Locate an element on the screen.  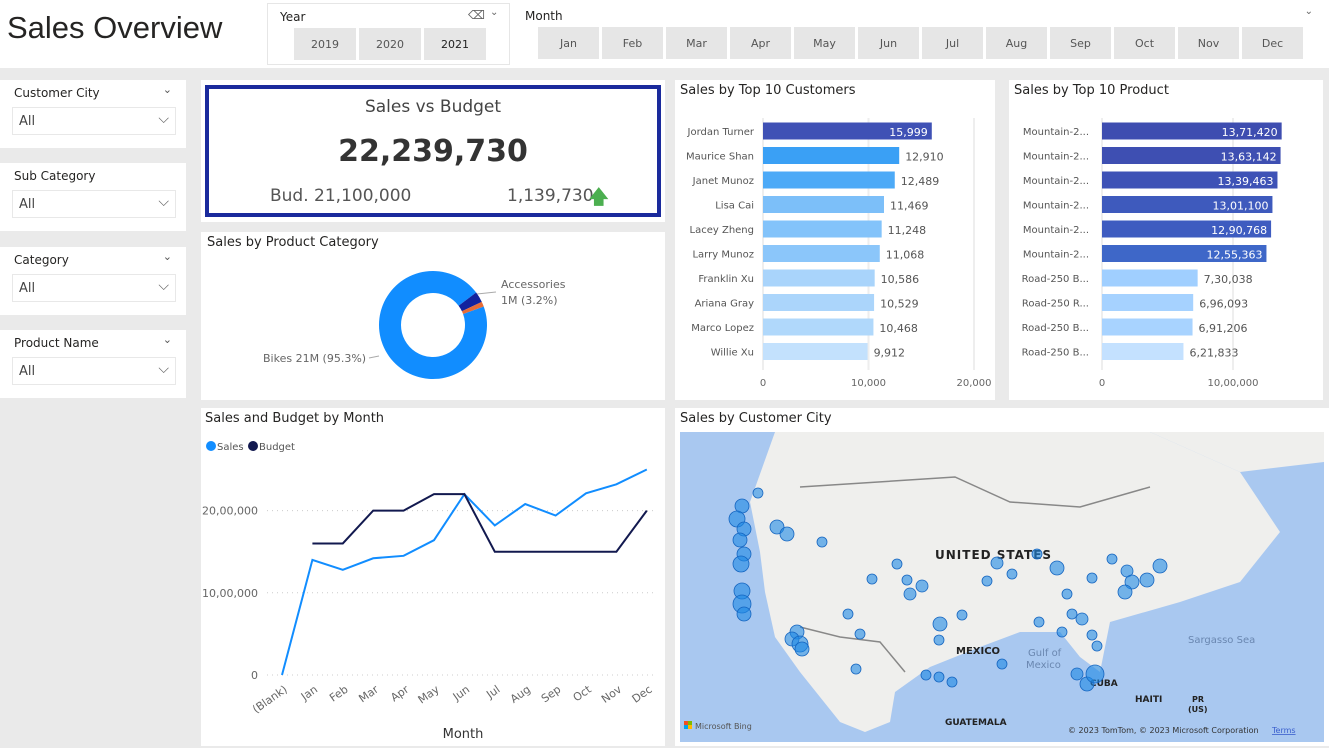
eraser-icon: ⌫ is located at coordinates (476, 15).